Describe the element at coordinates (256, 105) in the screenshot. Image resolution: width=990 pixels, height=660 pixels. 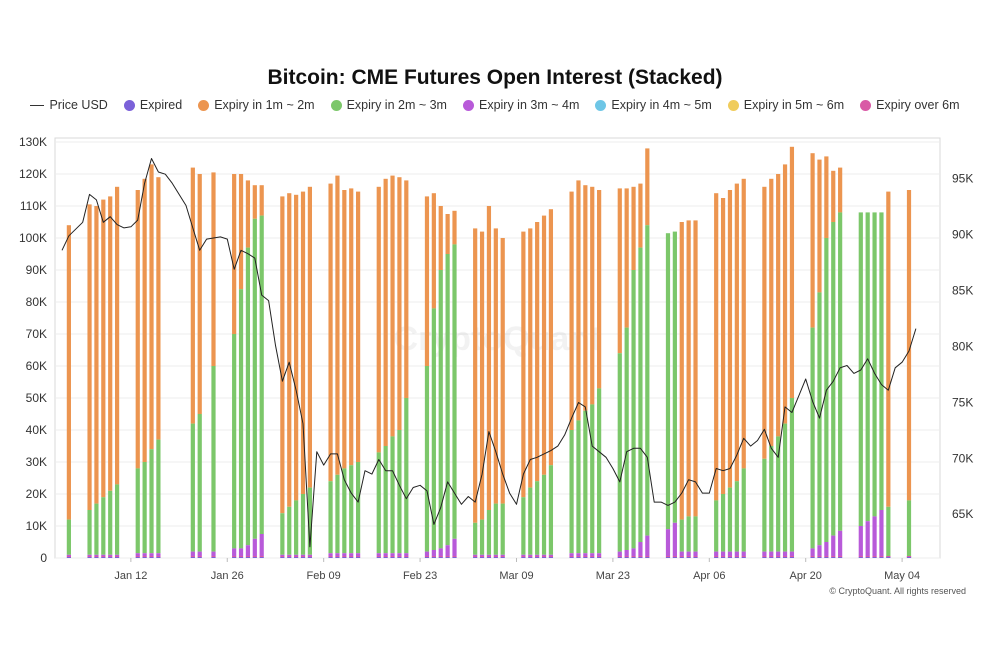
I see `legend-item: Expiry in 1m ~ 2m` at that location.